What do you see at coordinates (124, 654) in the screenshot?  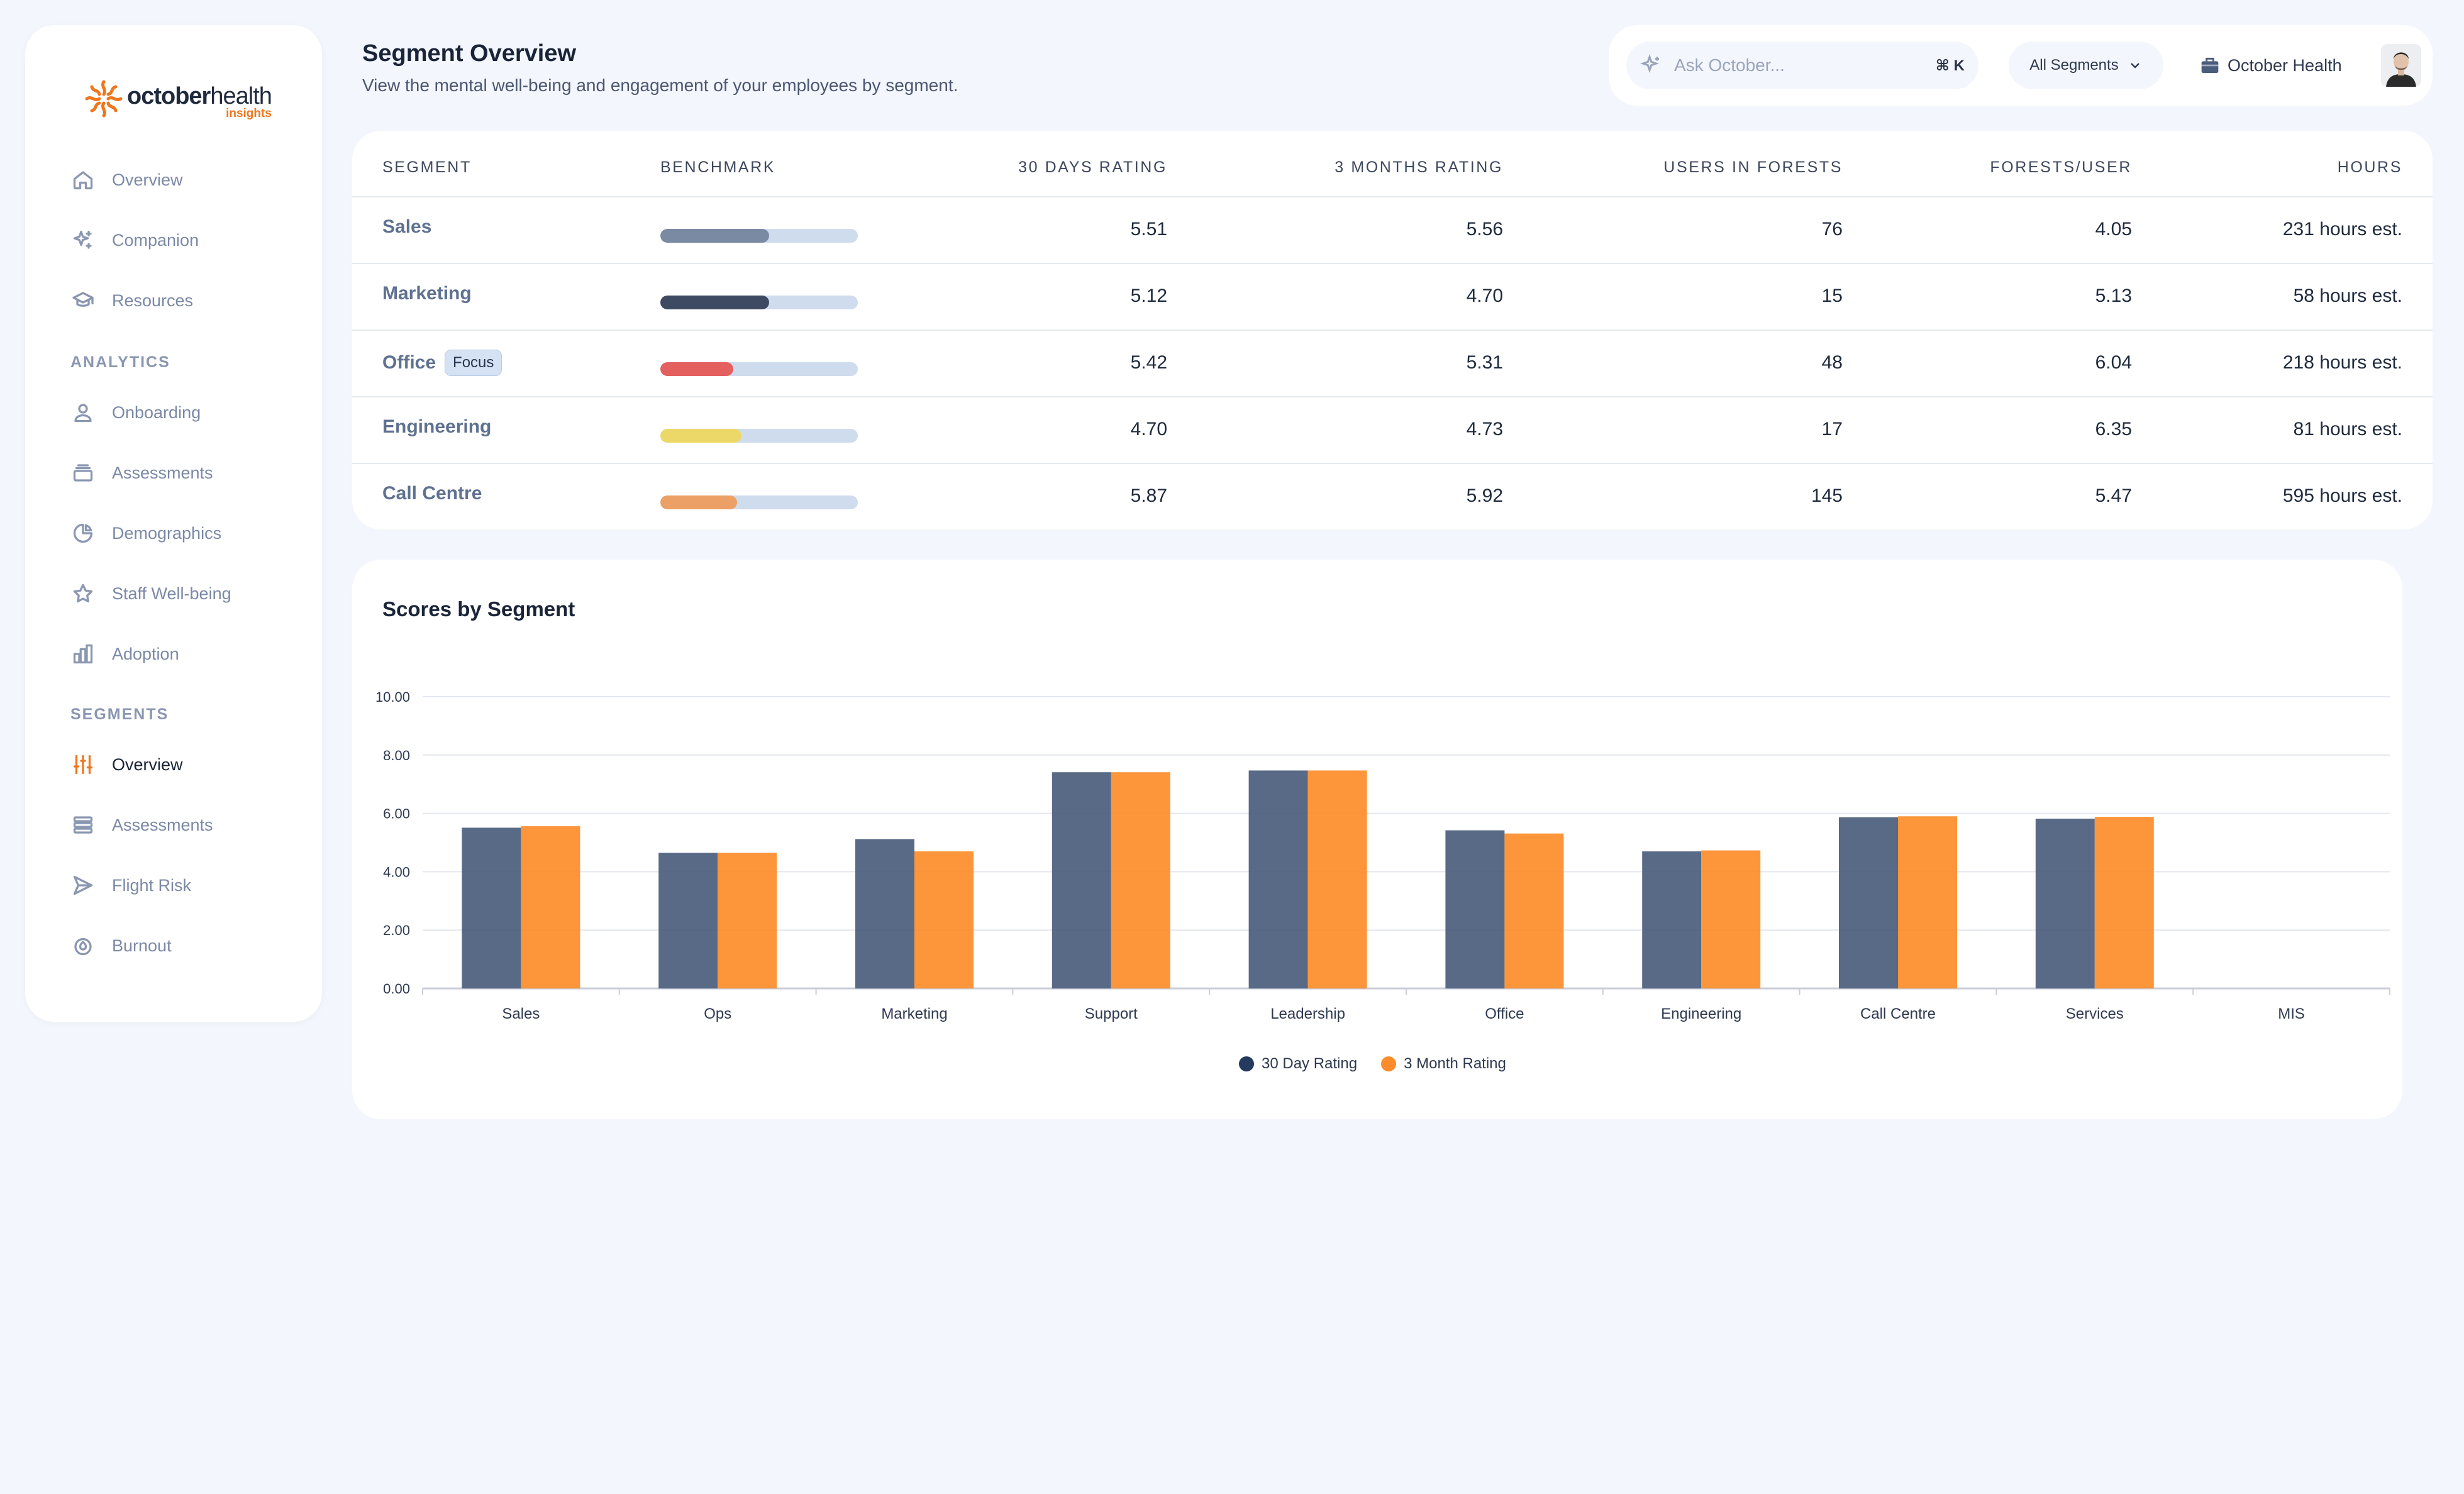 I see `sidebar-item-adoption: Adoption` at bounding box center [124, 654].